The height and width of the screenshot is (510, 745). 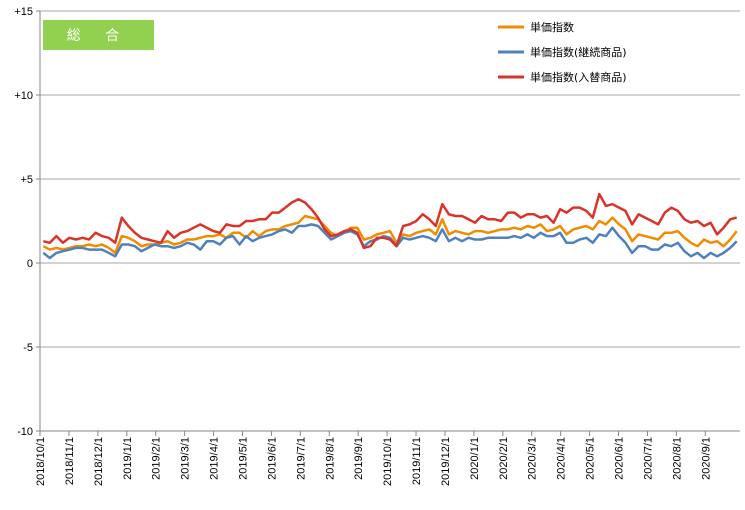 I want to click on x-tick-label: 2019/5/1, so click(x=243, y=458).